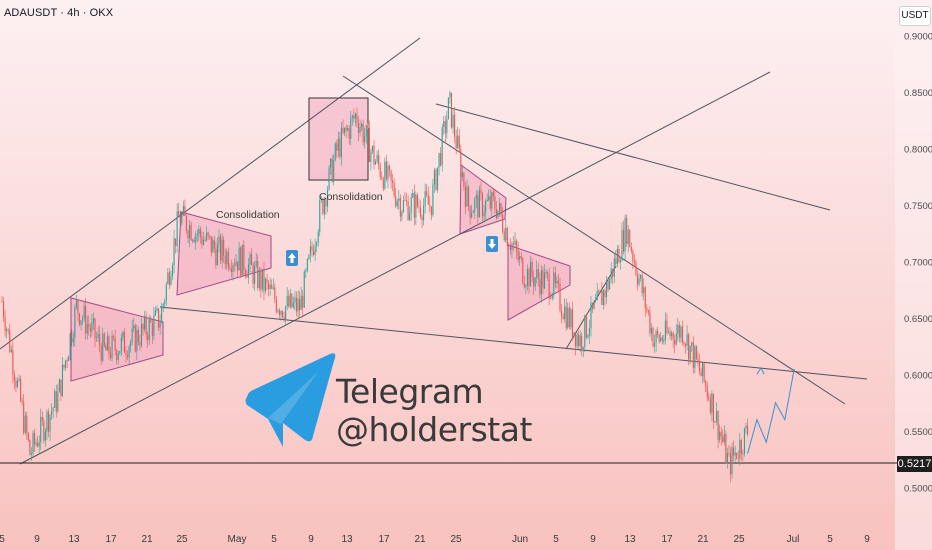  What do you see at coordinates (274, 539) in the screenshot?
I see `x-tick-label: 5` at bounding box center [274, 539].